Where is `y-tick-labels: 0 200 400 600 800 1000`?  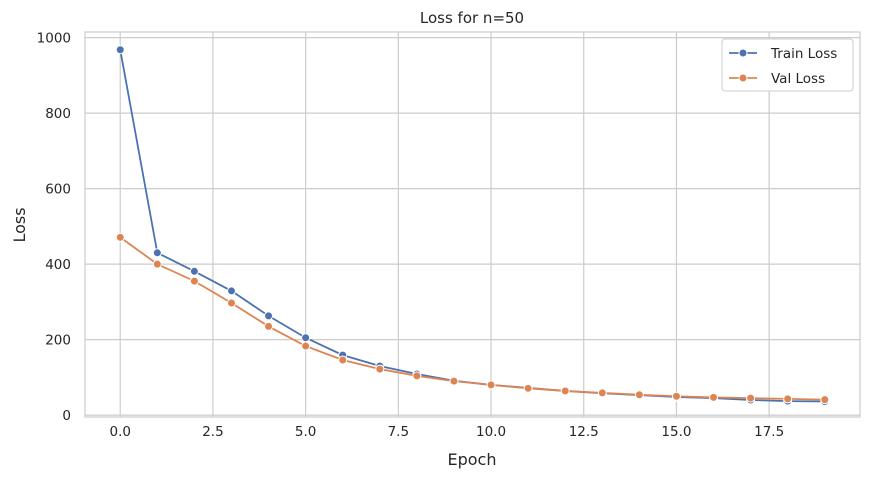
y-tick-labels: 0 200 400 600 800 1000 is located at coordinates (54, 227).